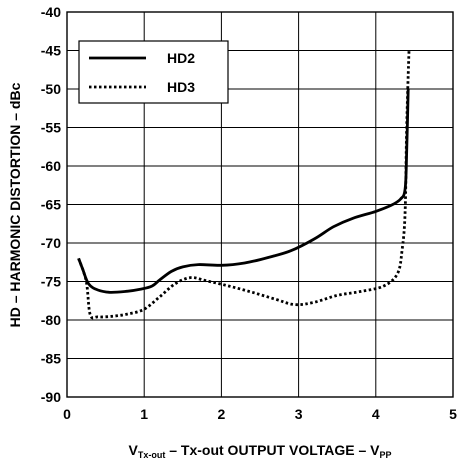 Image resolution: width=458 pixels, height=466 pixels. What do you see at coordinates (51, 12) in the screenshot?
I see `y-tick-label: -40` at bounding box center [51, 12].